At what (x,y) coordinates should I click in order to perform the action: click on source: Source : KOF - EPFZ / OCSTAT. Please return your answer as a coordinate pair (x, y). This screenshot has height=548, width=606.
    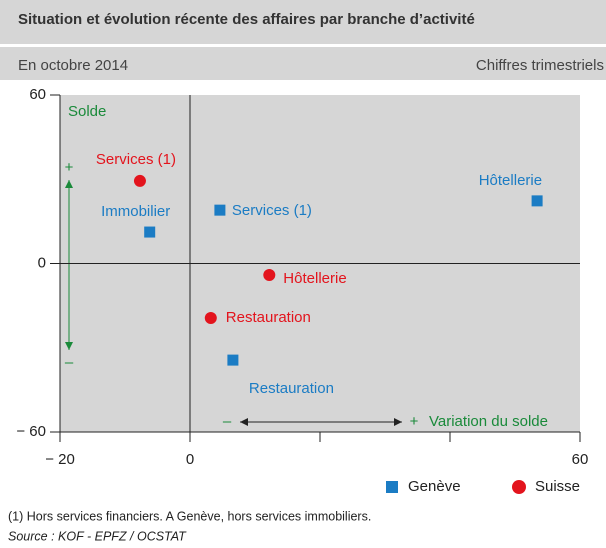
    Looking at the image, I should click on (97, 536).